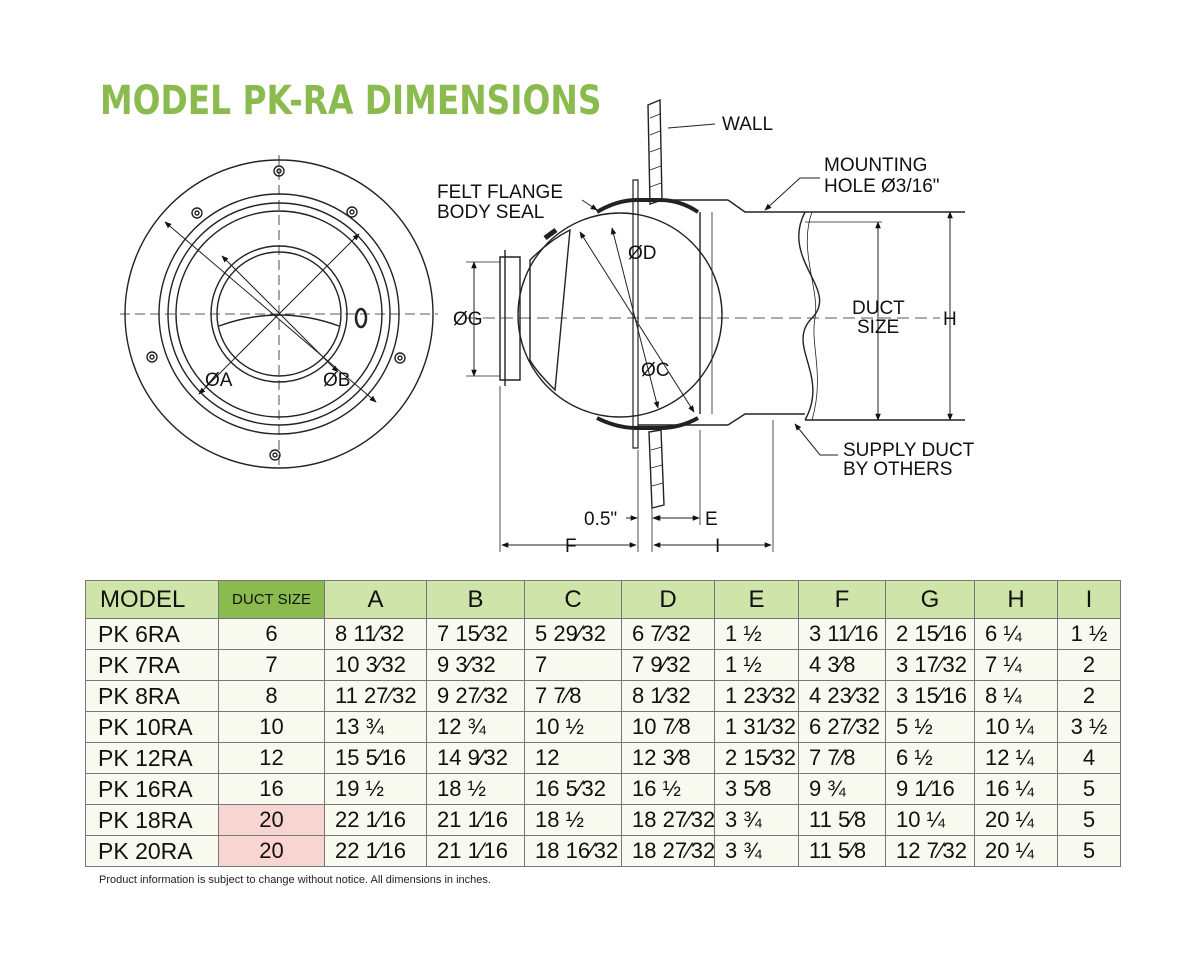 The image size is (1192, 960). I want to click on duct-size-cell: 16, so click(271, 789).